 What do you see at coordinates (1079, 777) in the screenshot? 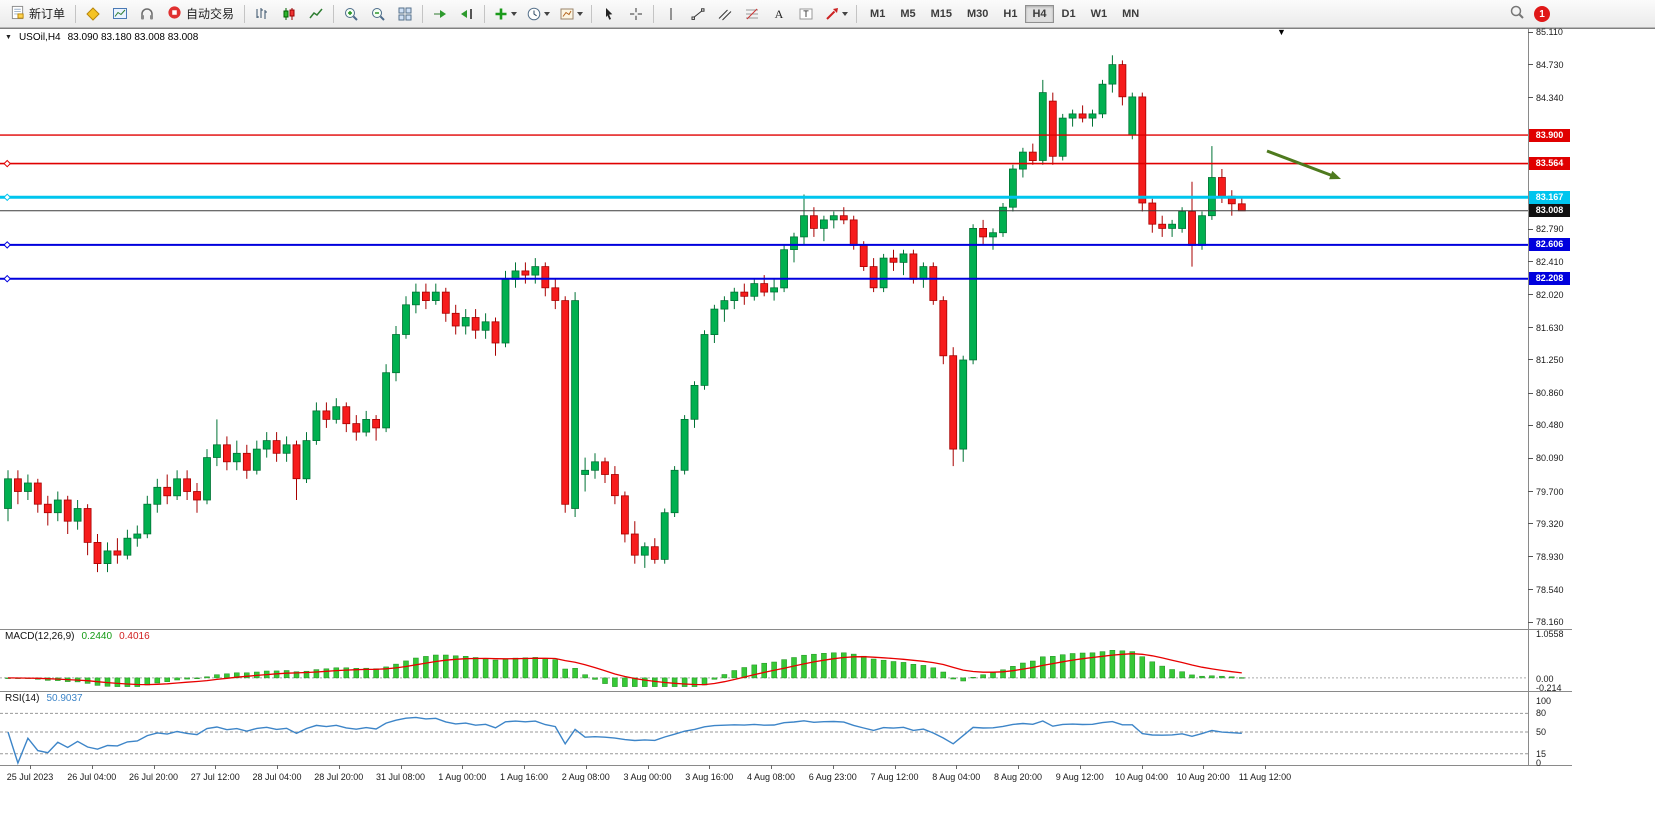
I see `time-axis-label: 9 Aug 12:00` at bounding box center [1079, 777].